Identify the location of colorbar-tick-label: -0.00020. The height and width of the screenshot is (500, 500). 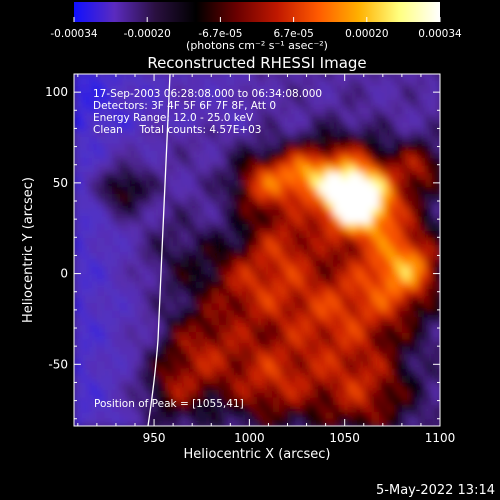
(147, 34).